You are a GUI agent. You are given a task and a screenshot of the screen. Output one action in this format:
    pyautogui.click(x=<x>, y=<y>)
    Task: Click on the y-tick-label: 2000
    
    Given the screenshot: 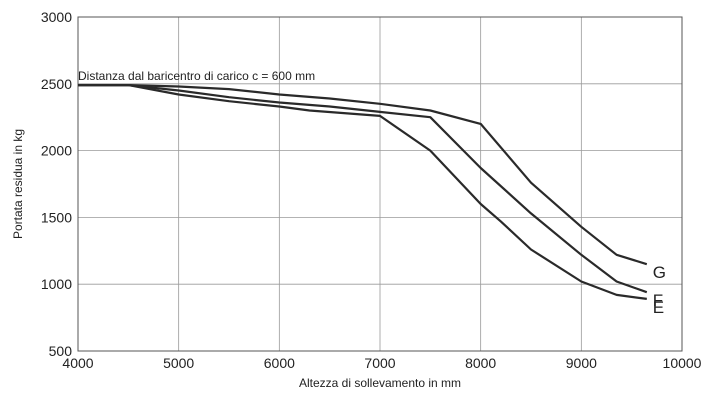 What is the action you would take?
    pyautogui.click(x=56, y=151)
    